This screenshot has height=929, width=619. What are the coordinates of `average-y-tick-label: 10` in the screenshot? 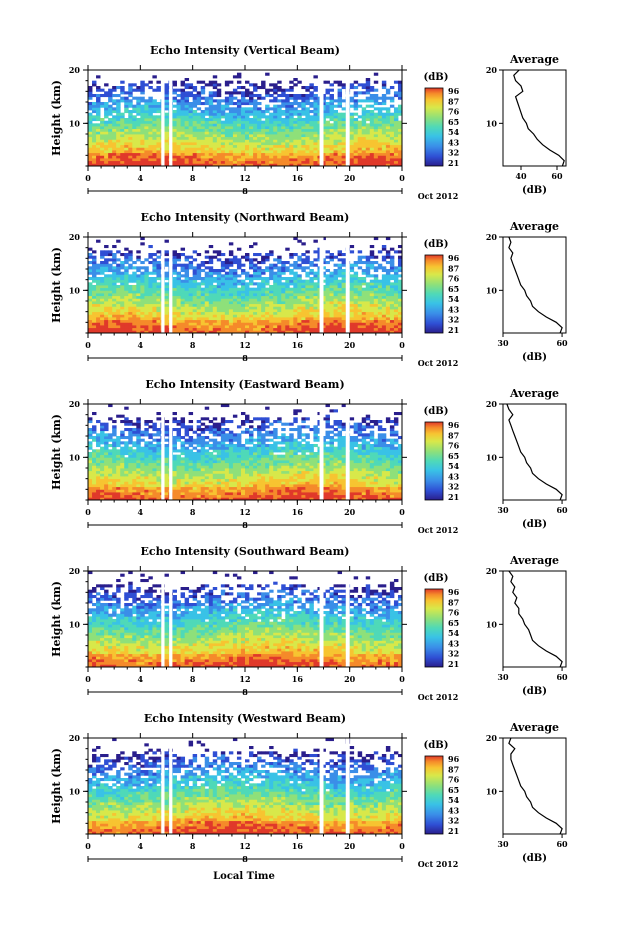 It's located at (492, 123).